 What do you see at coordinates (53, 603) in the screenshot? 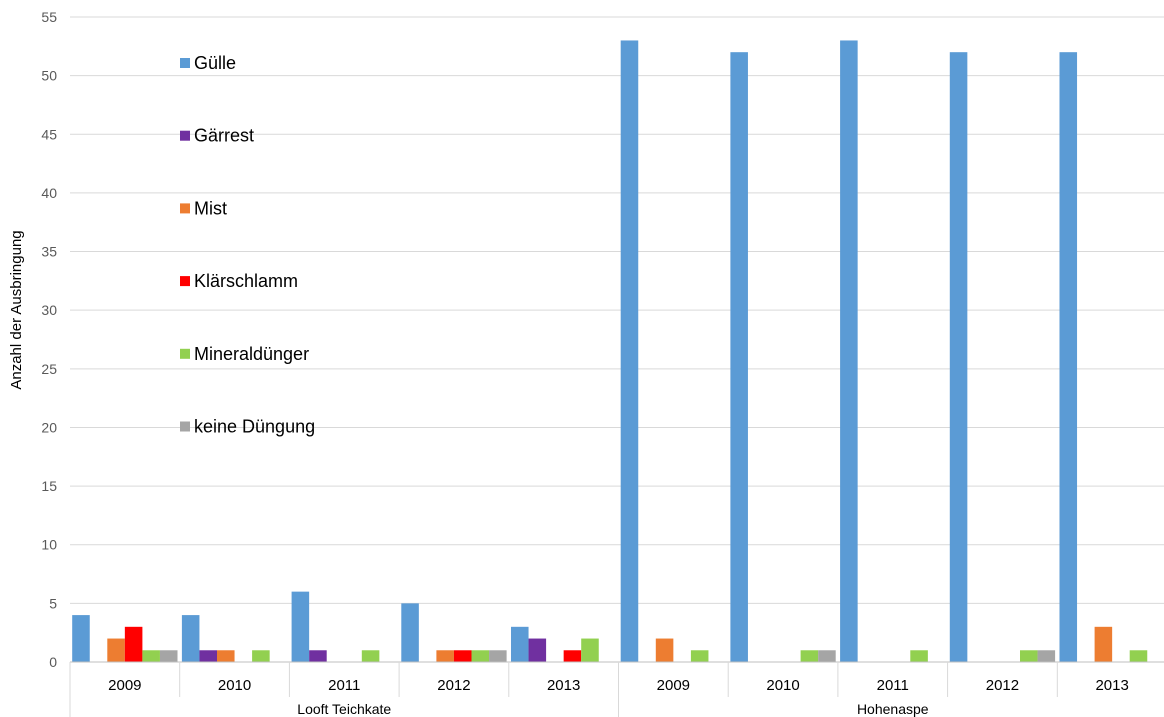
I see `y-tick-label: 5` at bounding box center [53, 603].